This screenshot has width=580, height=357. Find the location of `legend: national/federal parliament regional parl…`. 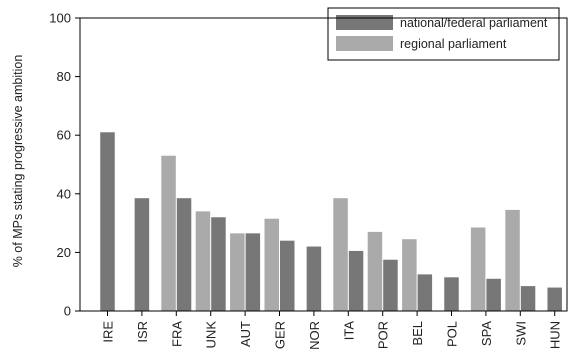

legend: national/federal parliament regional parl… is located at coordinates (443, 34).